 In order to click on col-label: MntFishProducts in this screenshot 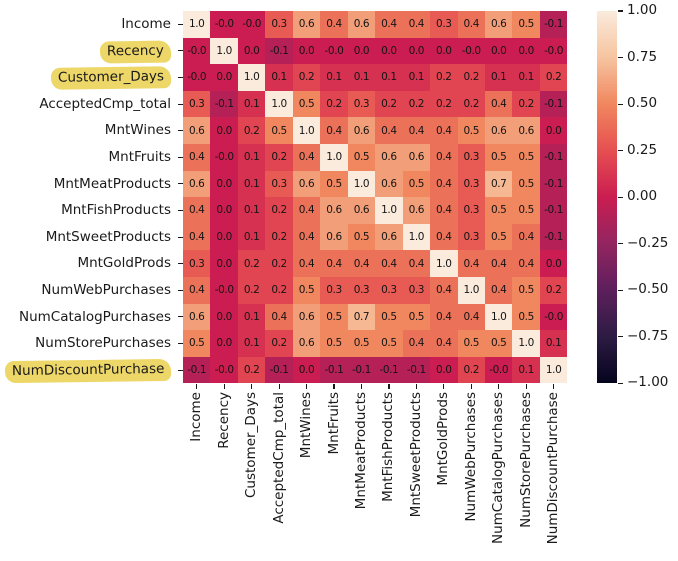, I will do `click(388, 447)`.